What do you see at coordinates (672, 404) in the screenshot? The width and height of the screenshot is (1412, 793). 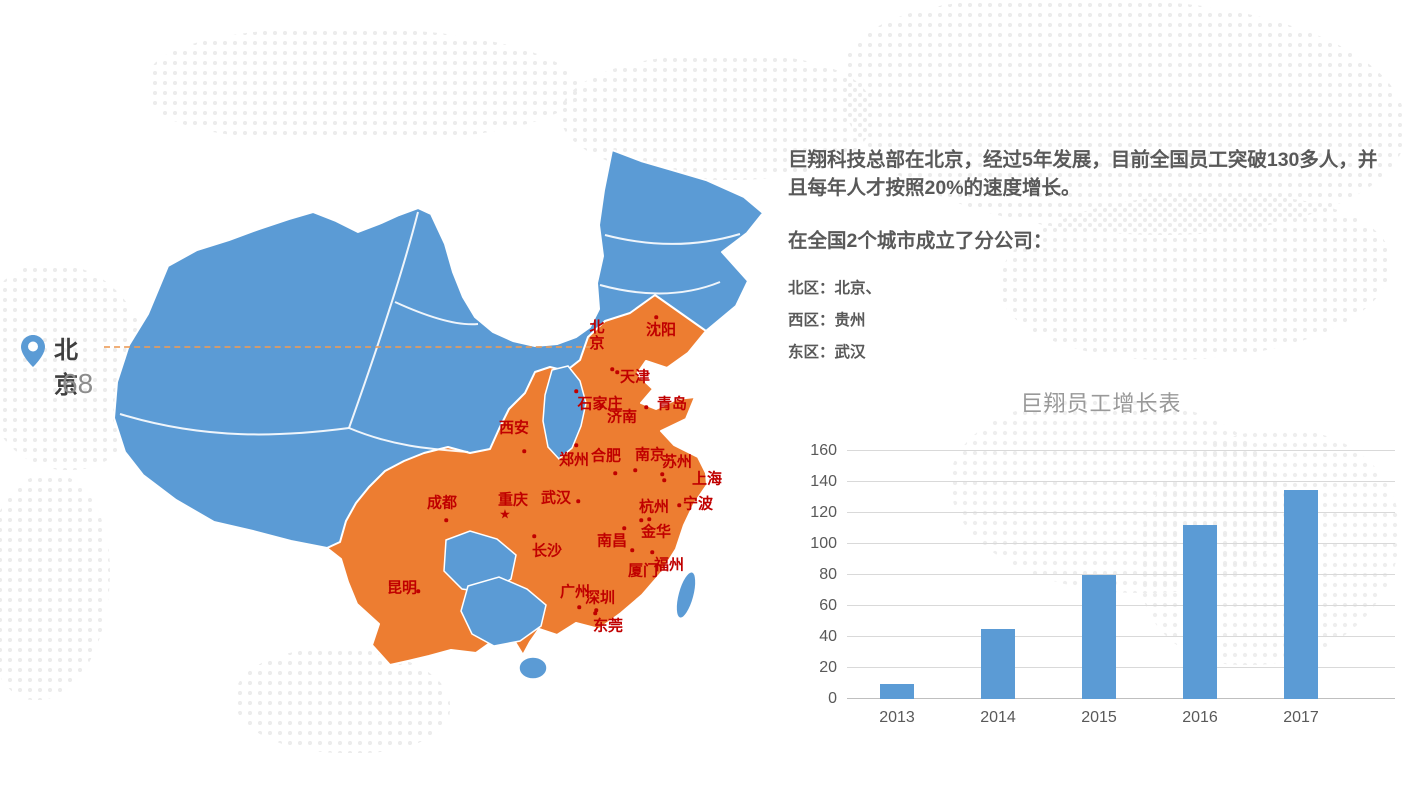 I see `city-label: 青岛` at bounding box center [672, 404].